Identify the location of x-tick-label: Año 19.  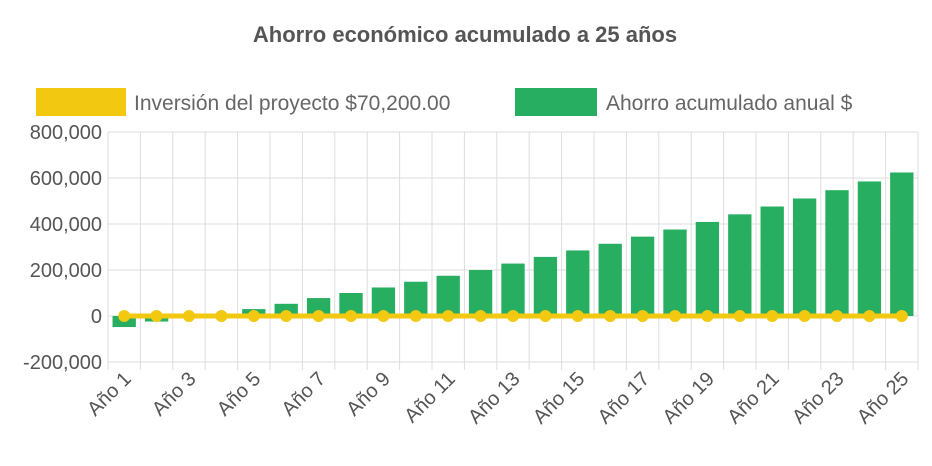
(689, 398).